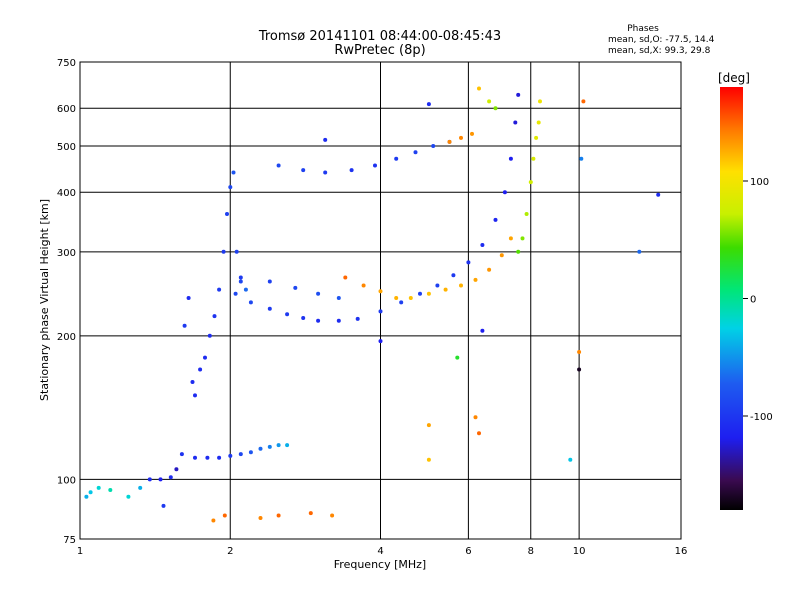 This screenshot has height=600, width=800. I want to click on y-tick-label: 200, so click(66, 337).